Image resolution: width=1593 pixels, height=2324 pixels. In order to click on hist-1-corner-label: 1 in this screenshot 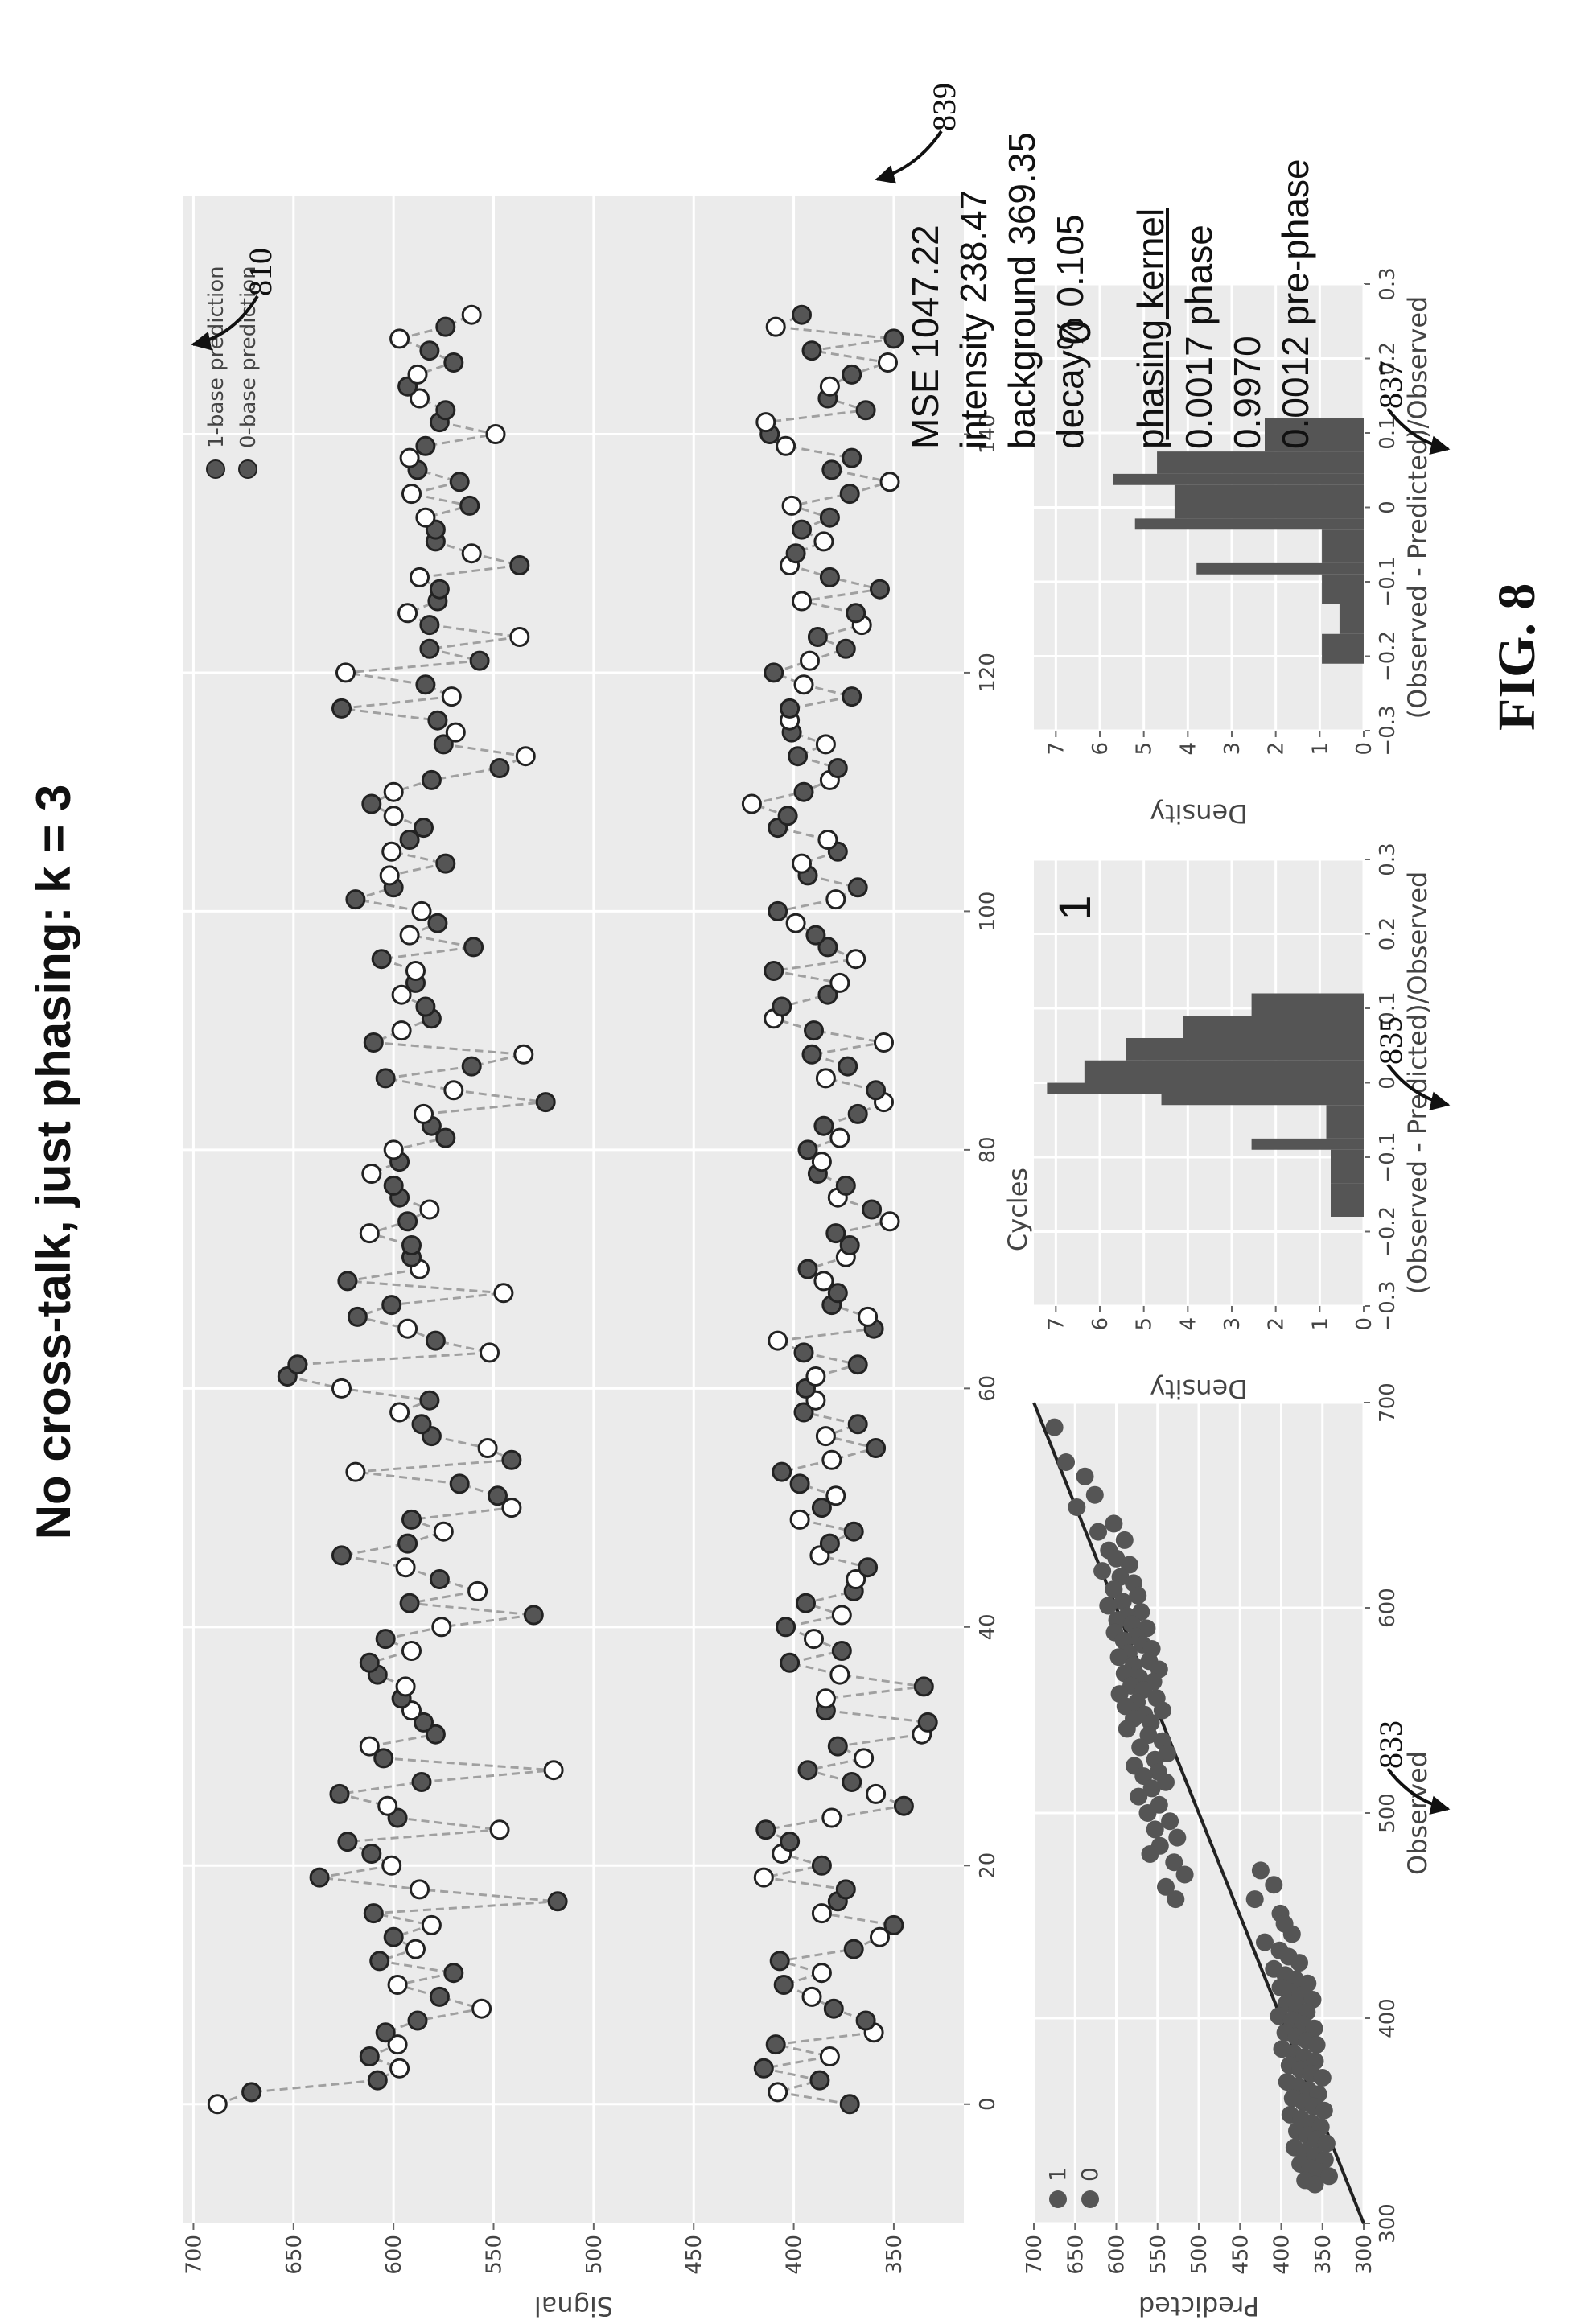, I will do `click(1075, 907)`.